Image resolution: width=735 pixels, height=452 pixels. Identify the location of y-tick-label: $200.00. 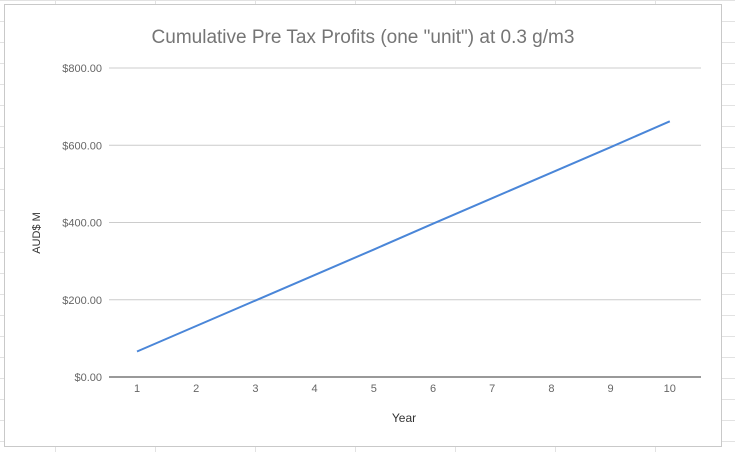
(82, 301).